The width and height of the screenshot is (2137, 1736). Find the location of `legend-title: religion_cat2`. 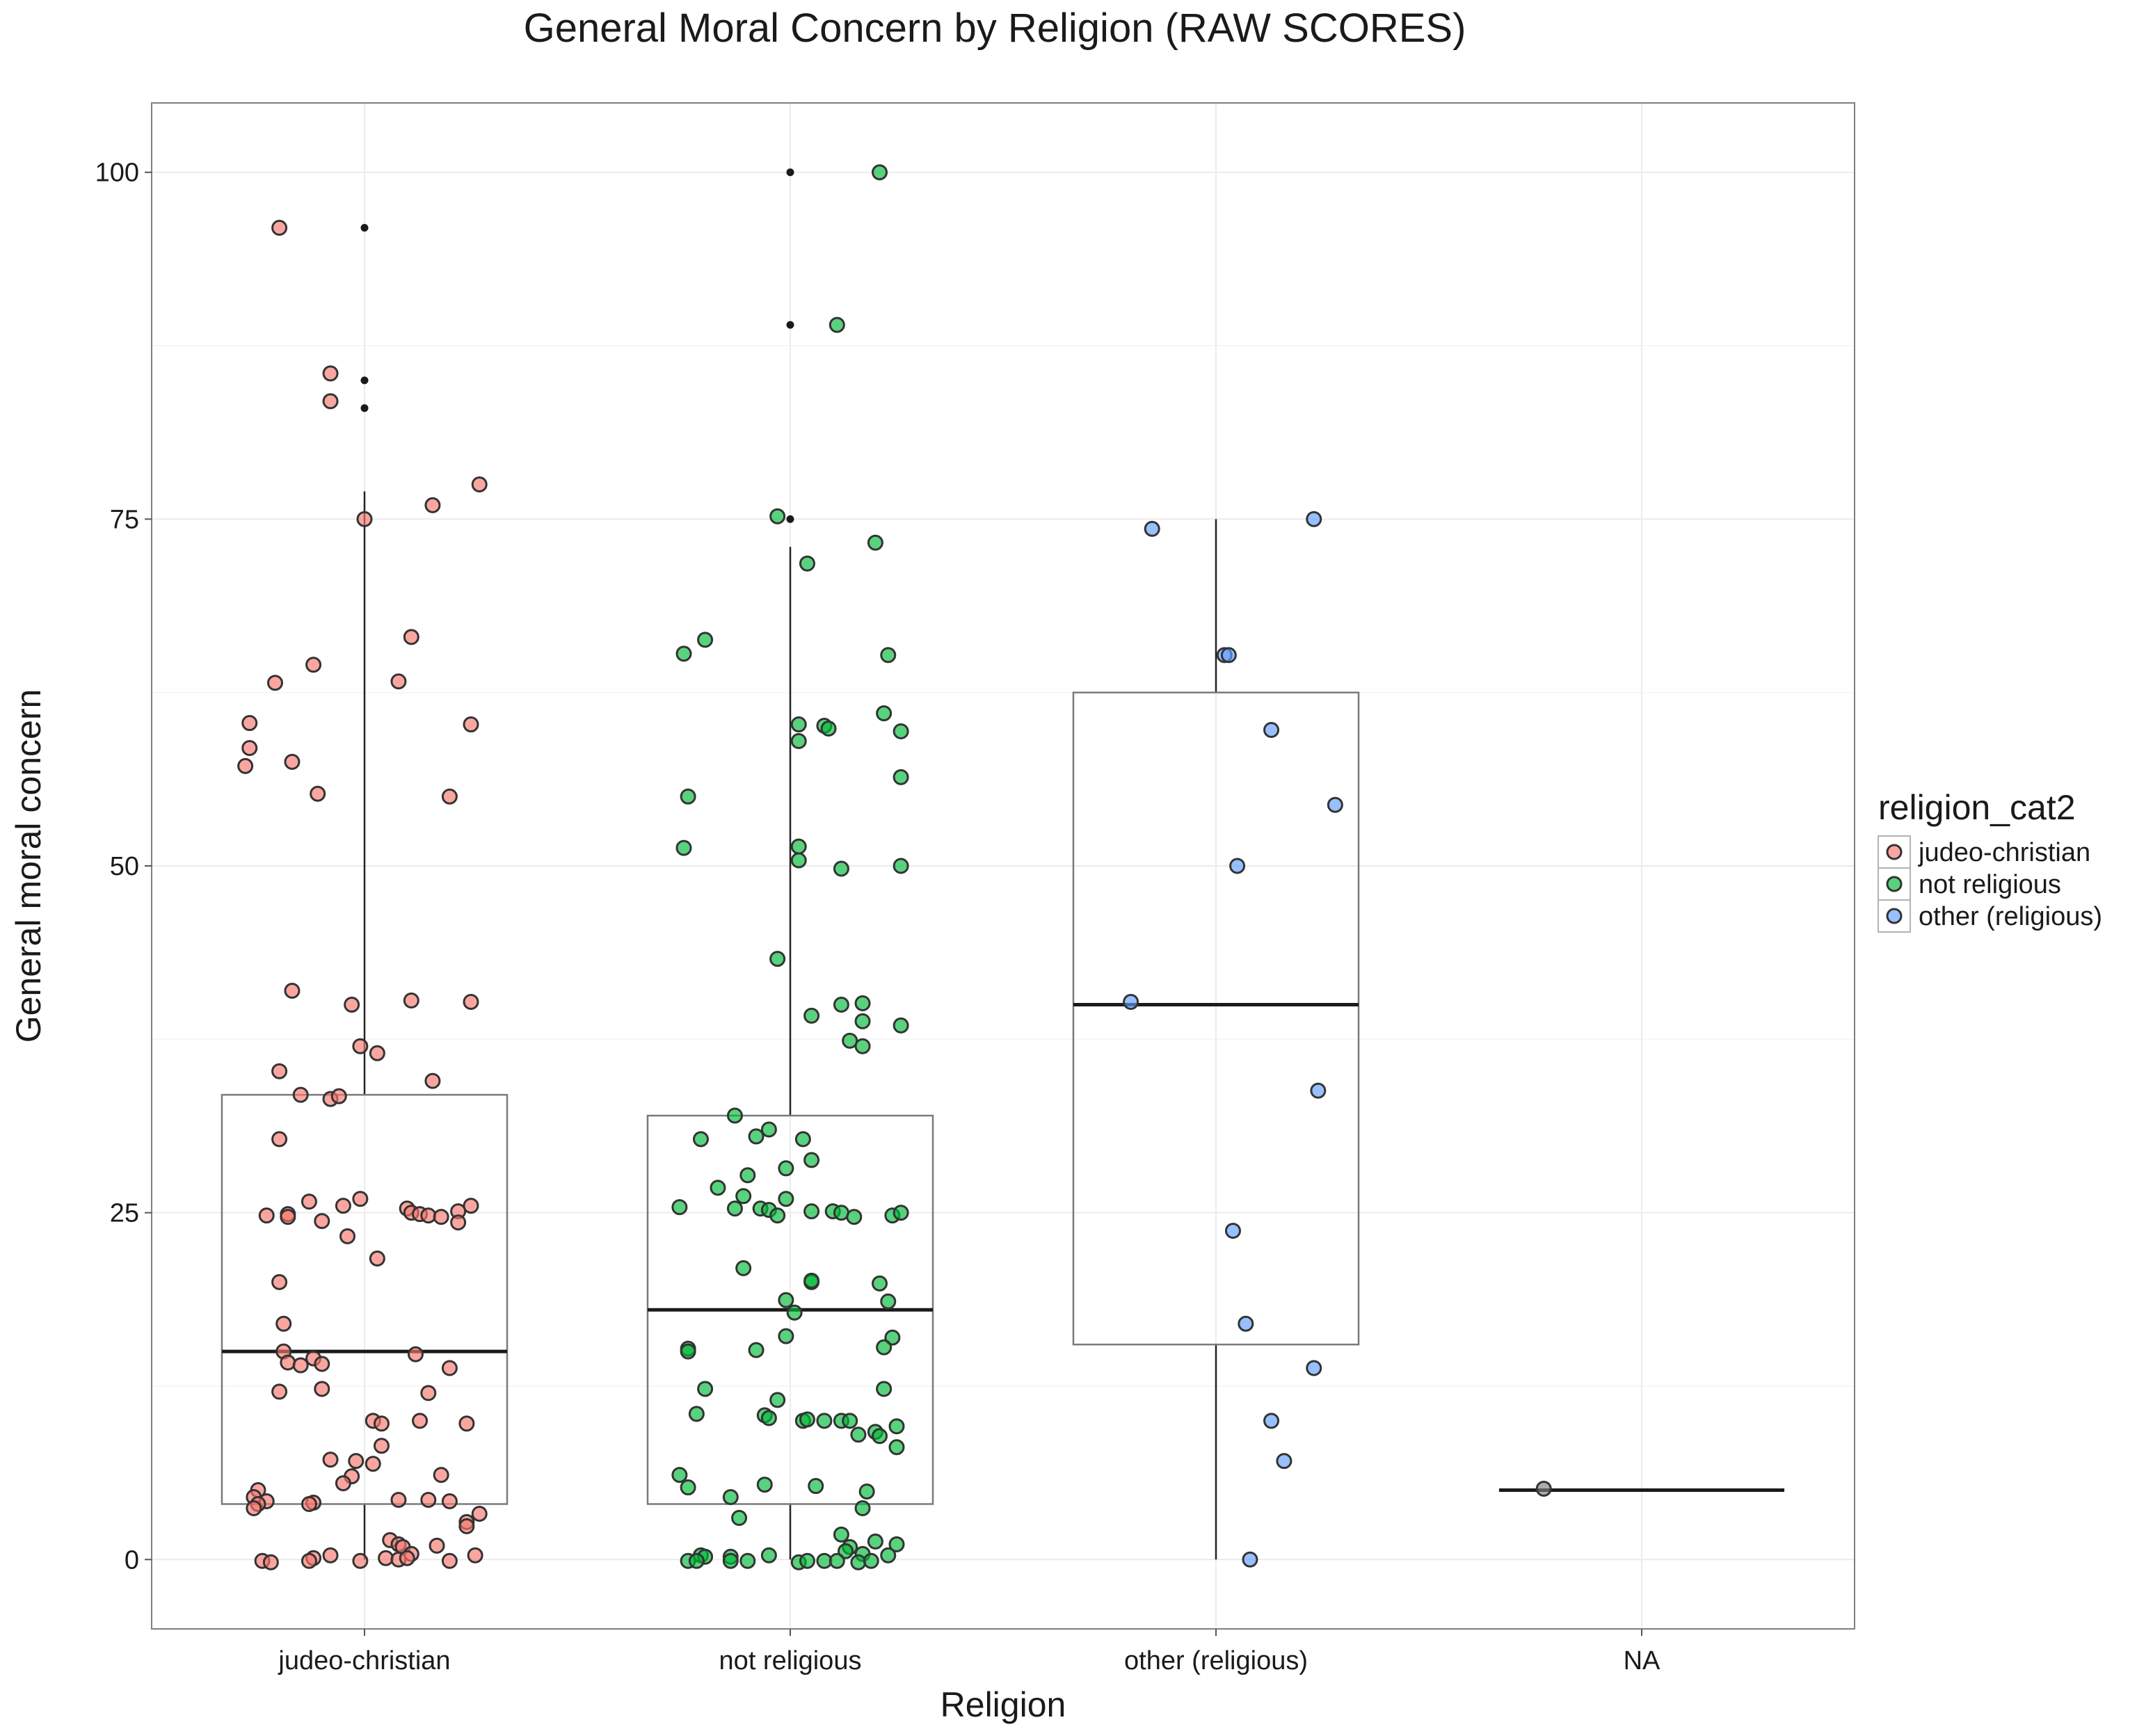

legend-title: religion_cat2 is located at coordinates (1977, 807).